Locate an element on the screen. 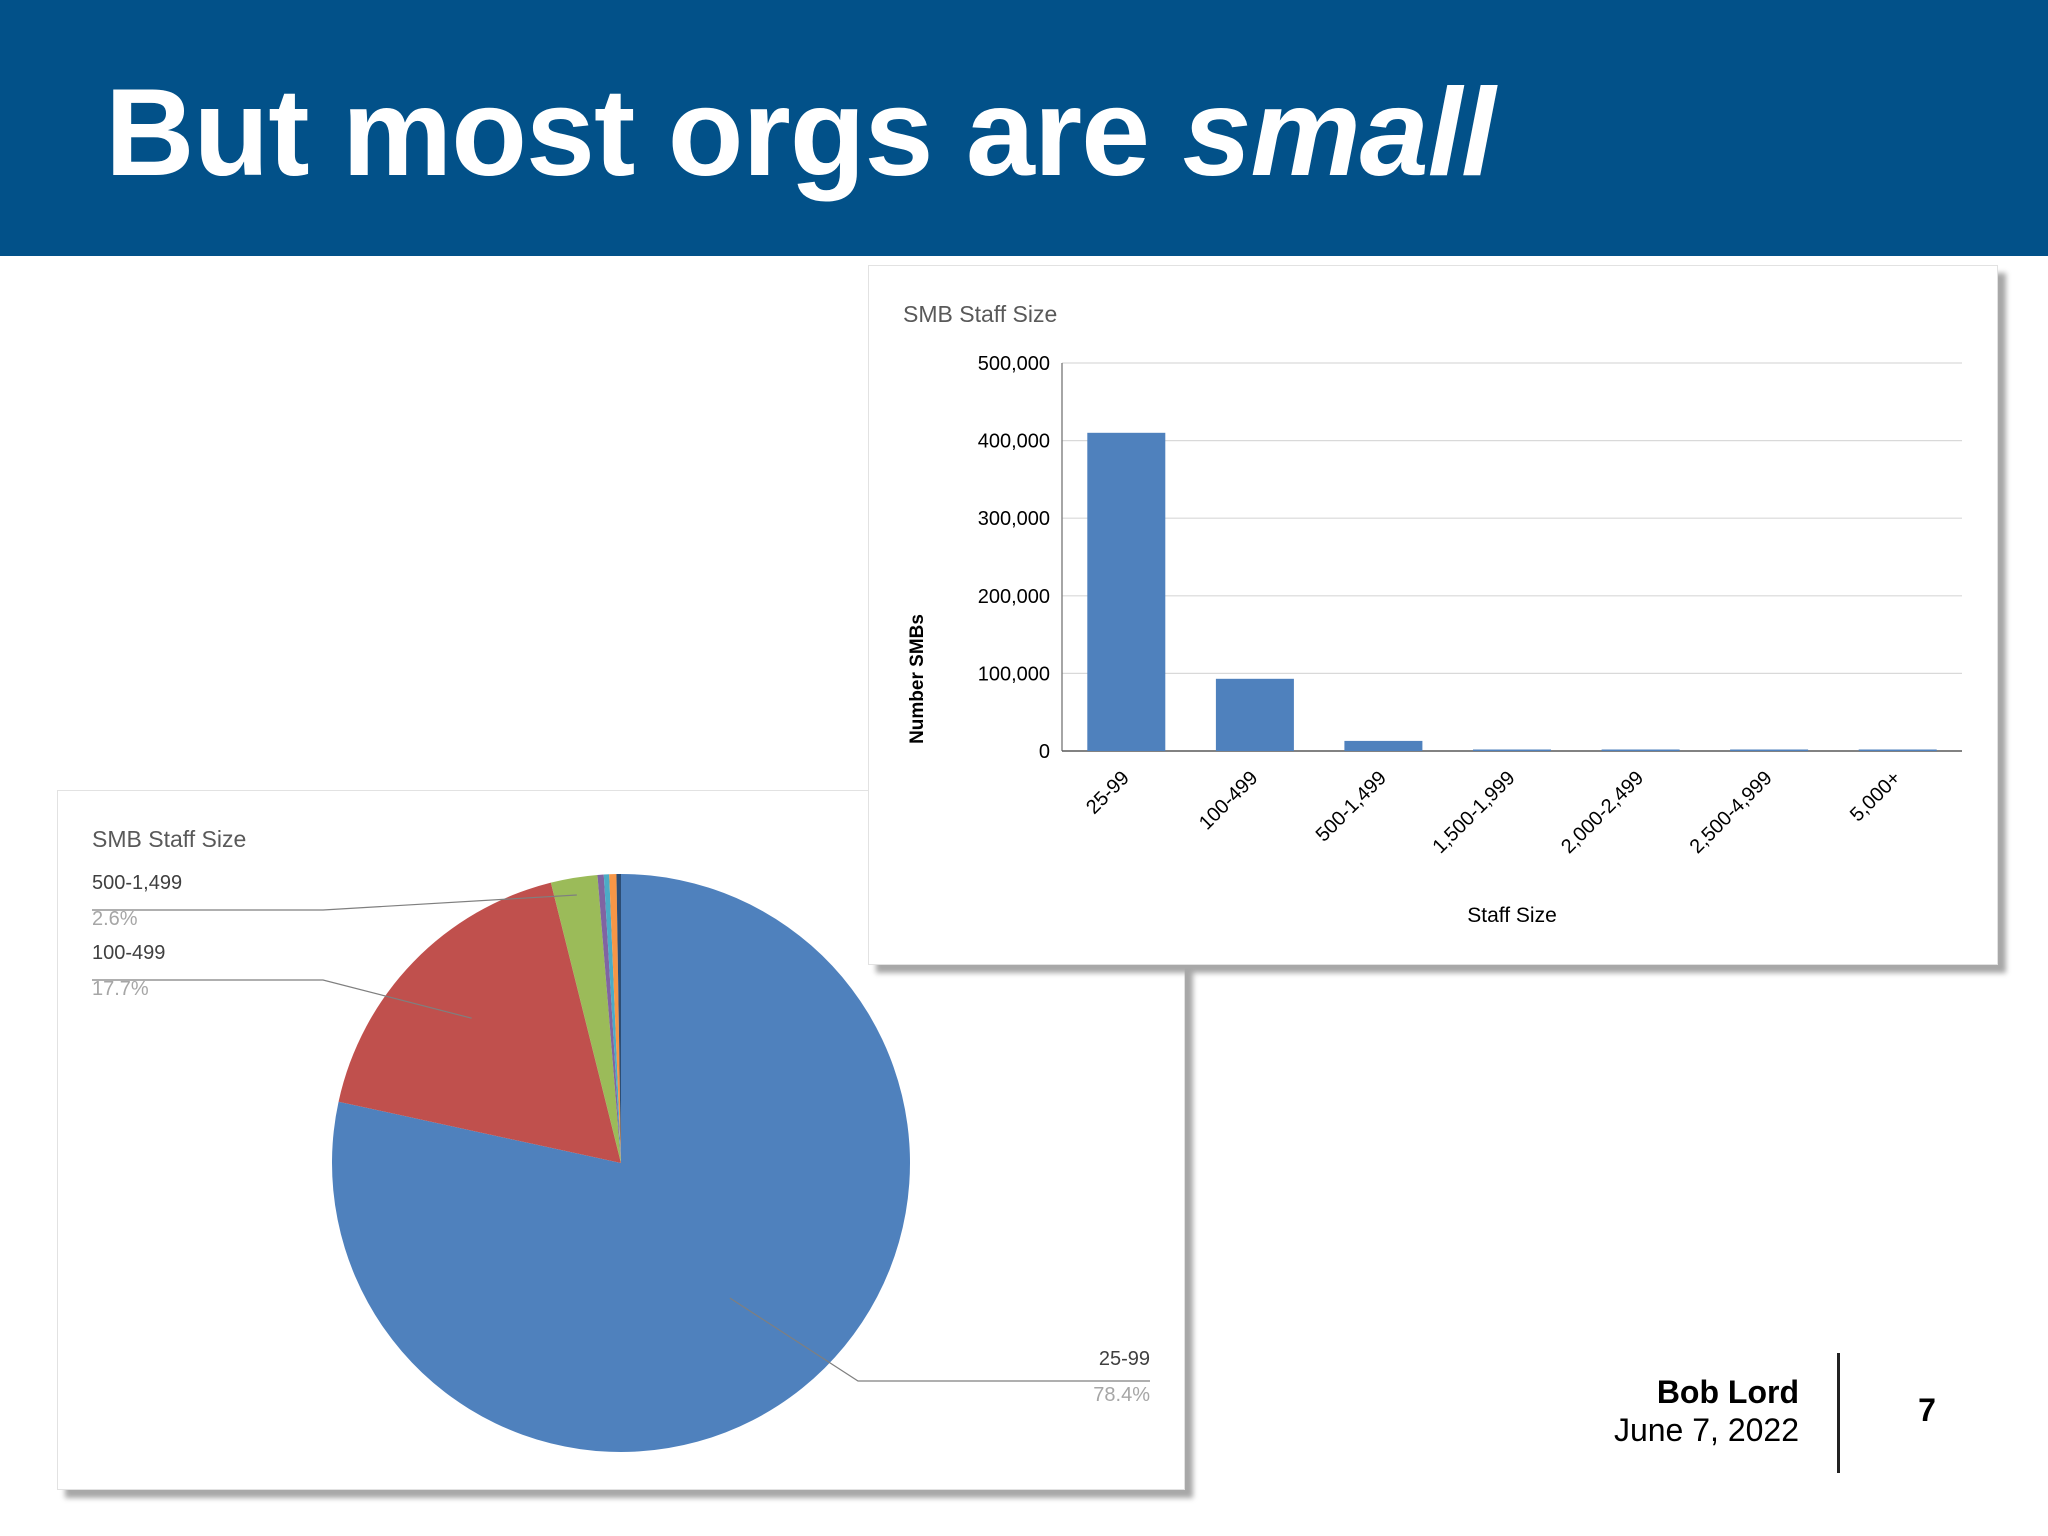  pie-label-25-99: 25-99 is located at coordinates (1124, 1359).